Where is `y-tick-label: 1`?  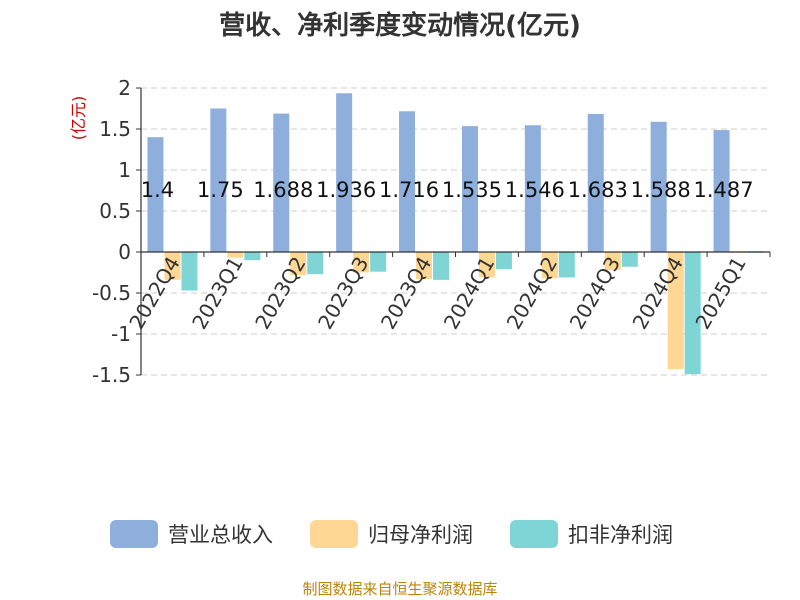 y-tick-label: 1 is located at coordinates (124, 170).